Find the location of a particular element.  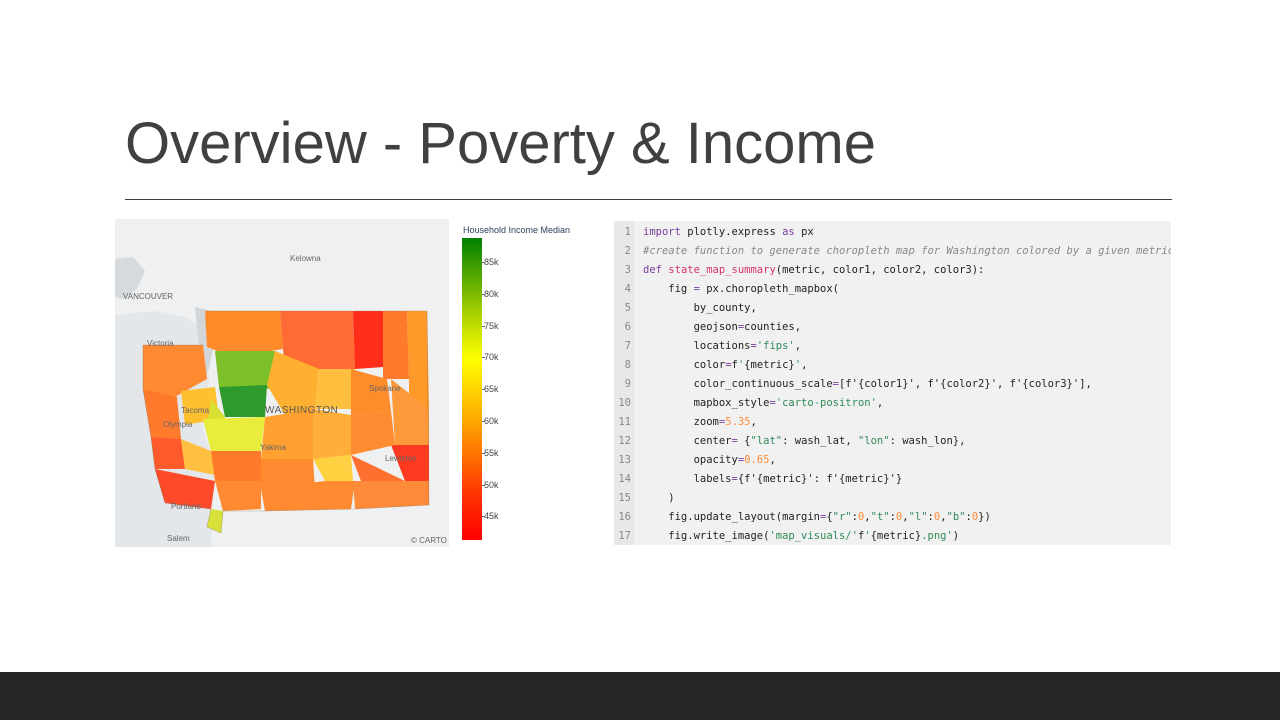

county-stevens is located at coordinates (396, 345).